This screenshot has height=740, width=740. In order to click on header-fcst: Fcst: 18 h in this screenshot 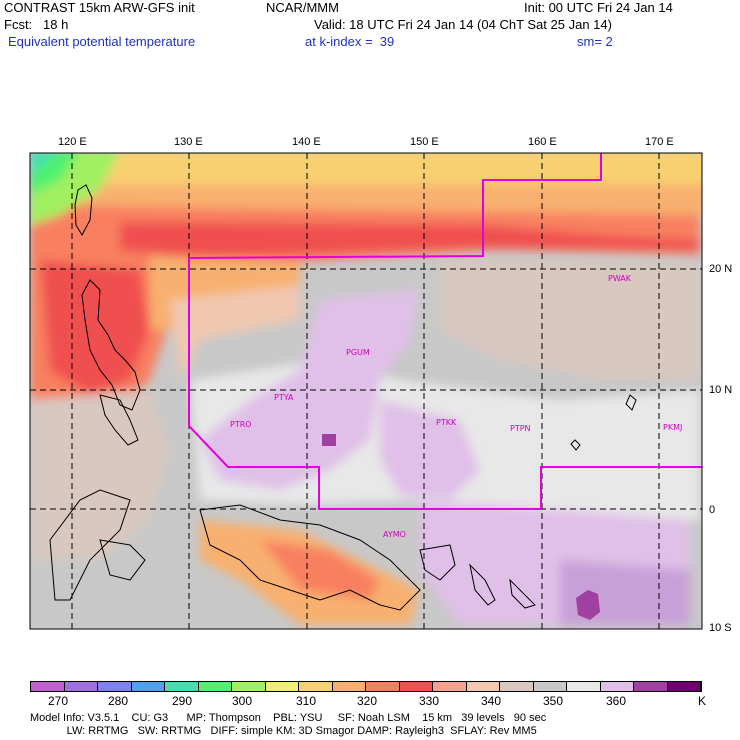, I will do `click(36, 24)`.